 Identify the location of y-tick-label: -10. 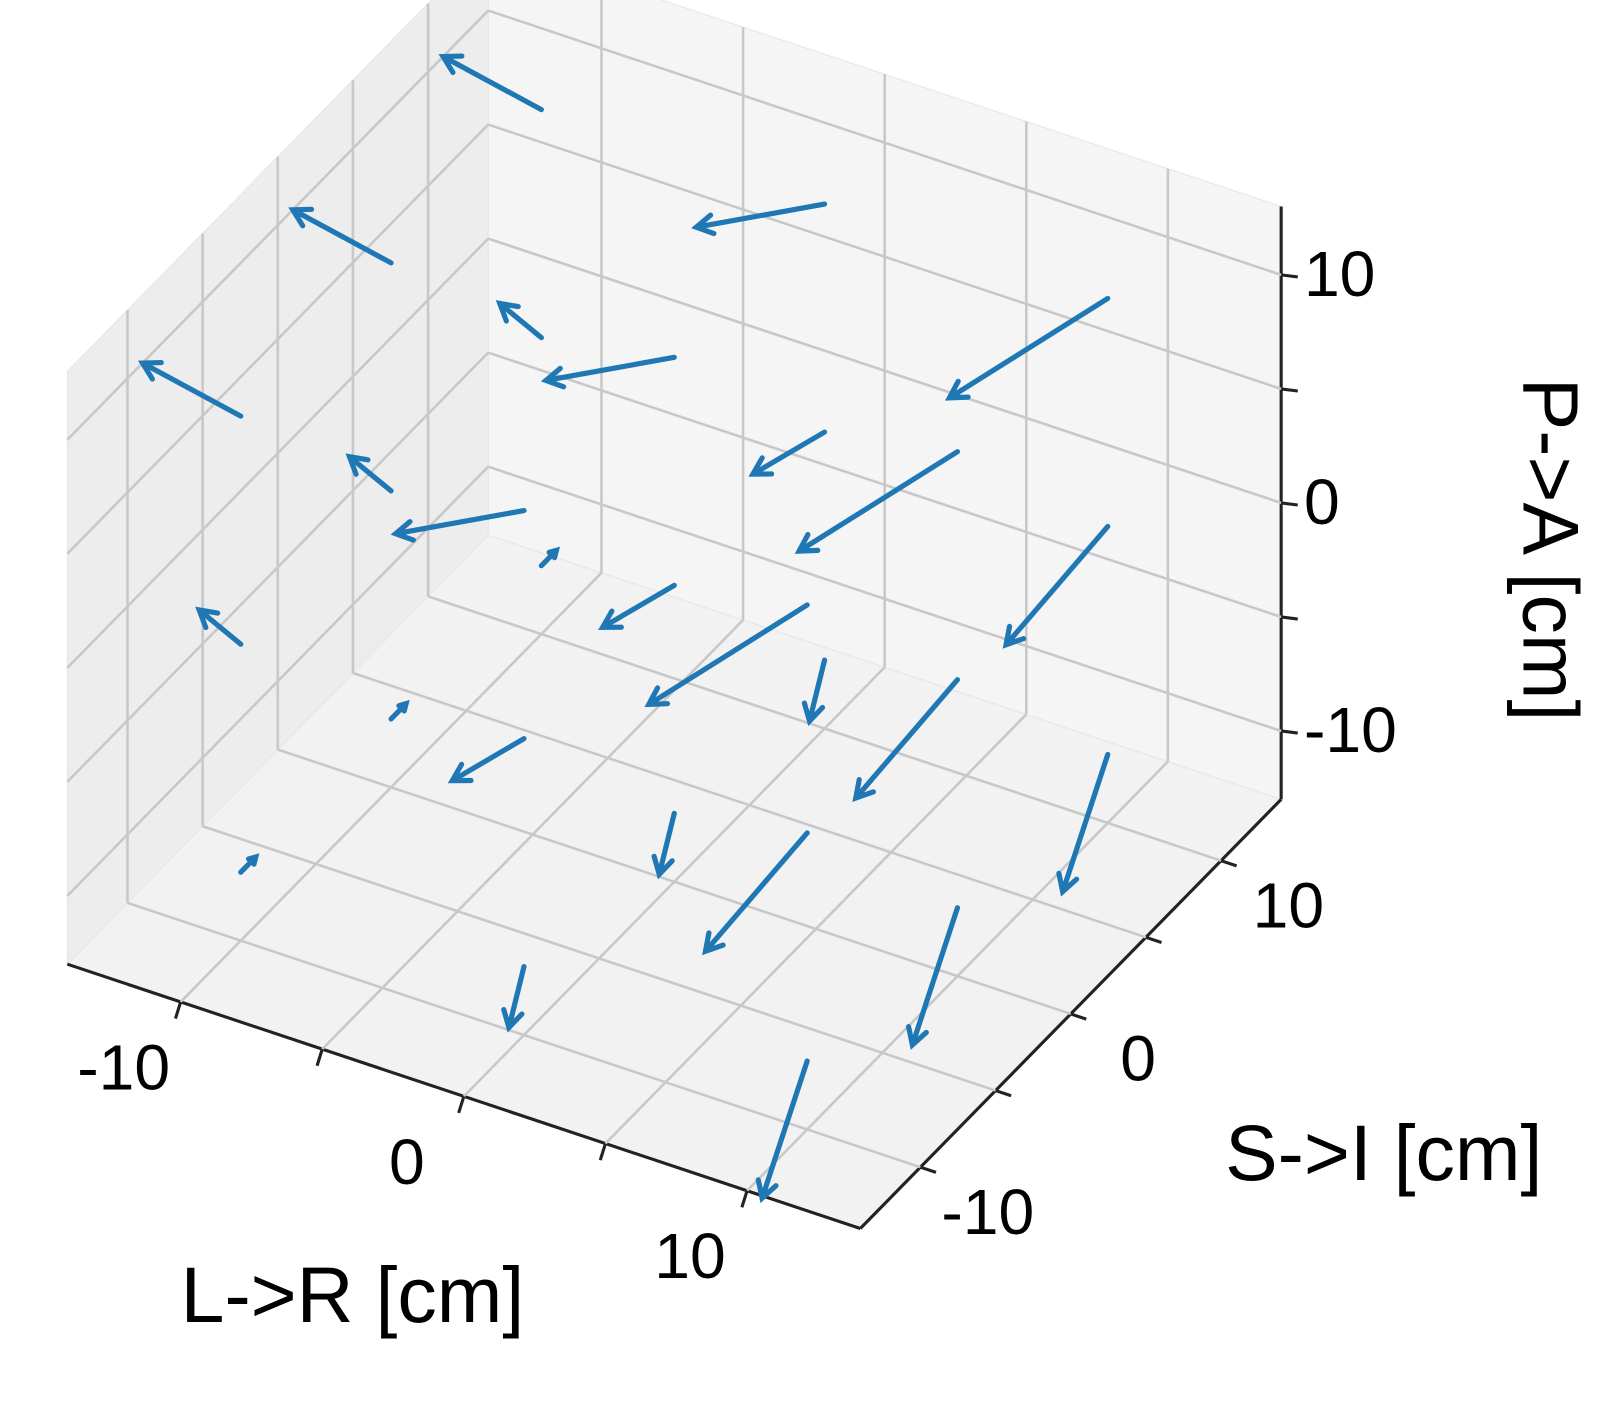
(987, 1212).